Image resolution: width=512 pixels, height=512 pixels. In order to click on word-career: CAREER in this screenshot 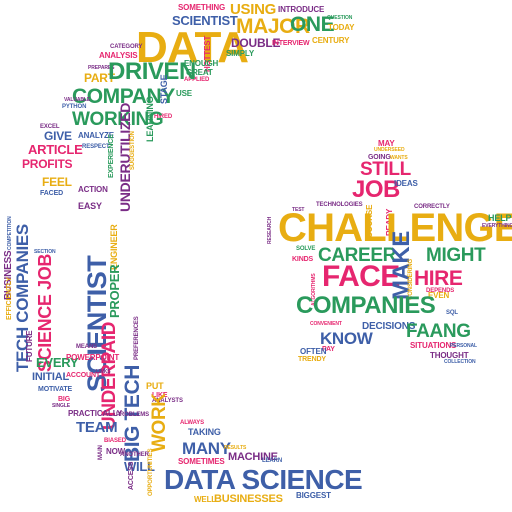, I will do `click(357, 255)`.